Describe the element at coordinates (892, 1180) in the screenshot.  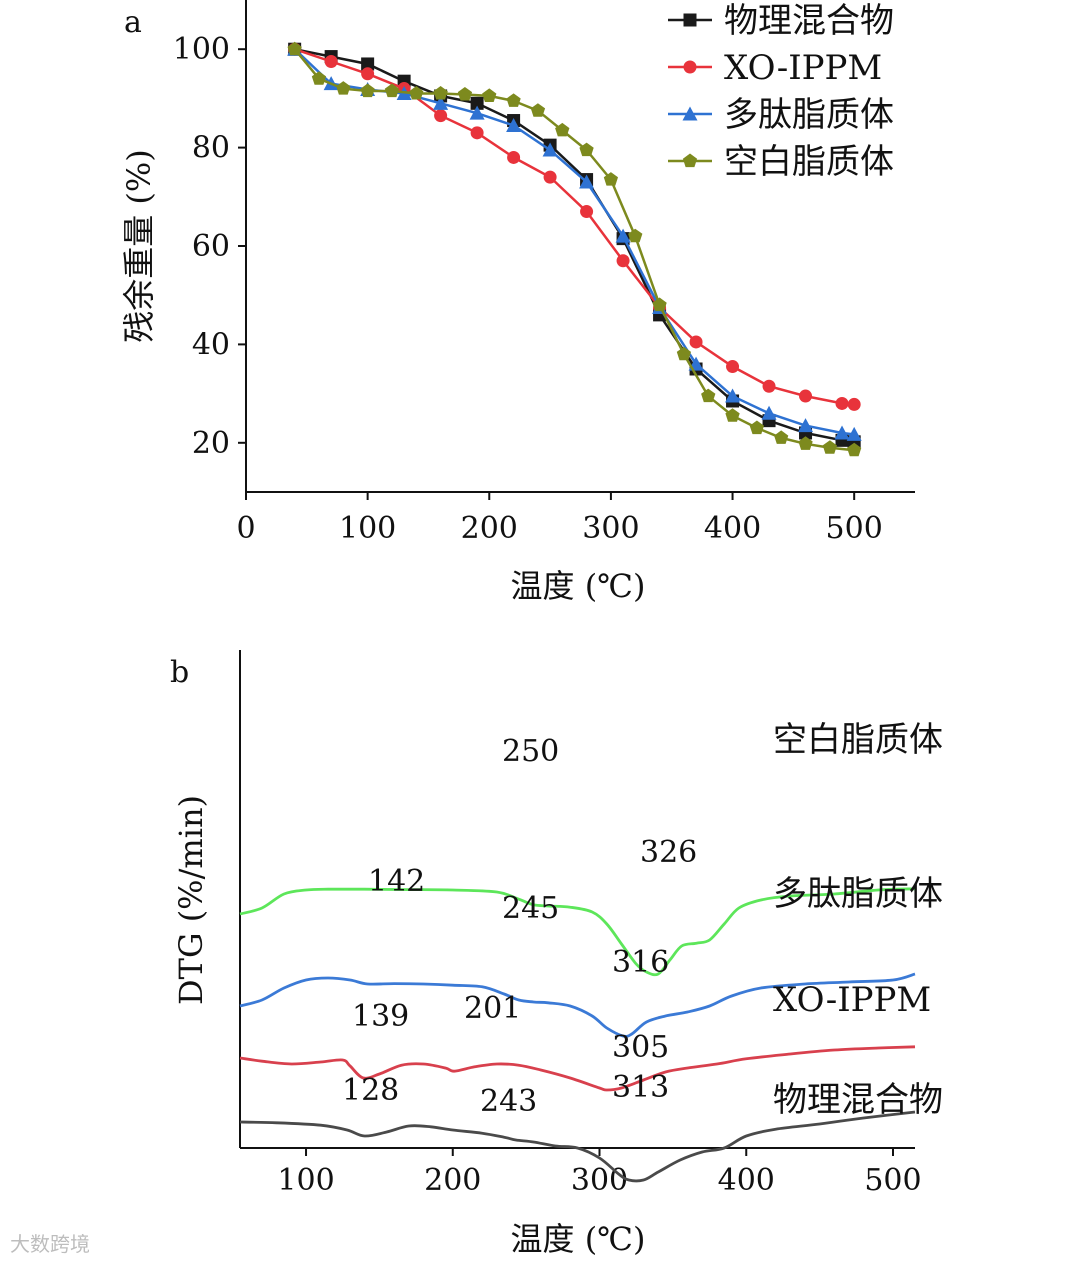
I see `panel-b-xtick-label-500: 500` at that location.